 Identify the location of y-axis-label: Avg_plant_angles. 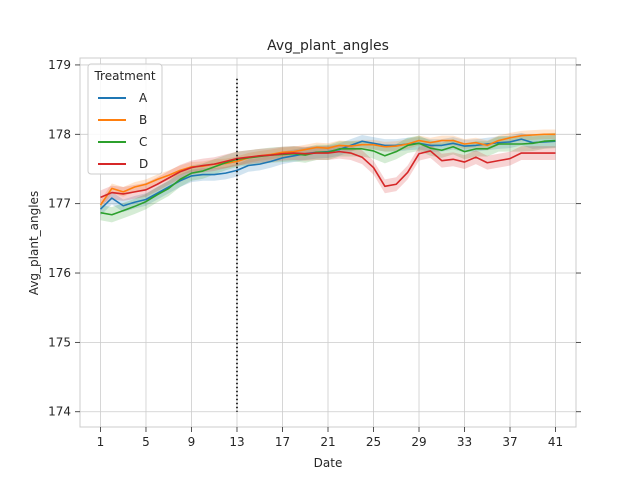
(34, 243).